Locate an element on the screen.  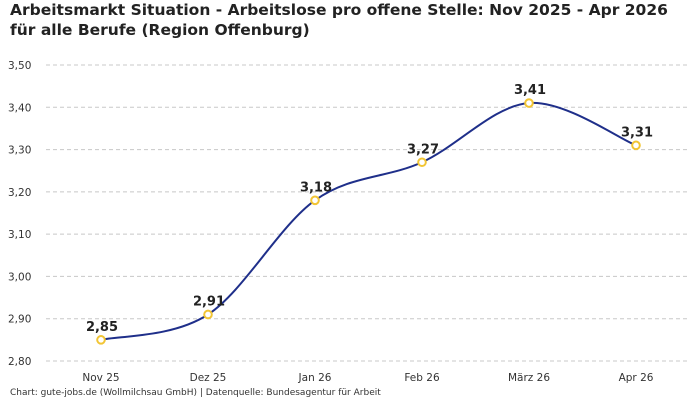
x-axis-tick-labels: Nov 25 Dez 25 Jan 26 Feb 26 März 26 Apr 26 is located at coordinates (367, 378).